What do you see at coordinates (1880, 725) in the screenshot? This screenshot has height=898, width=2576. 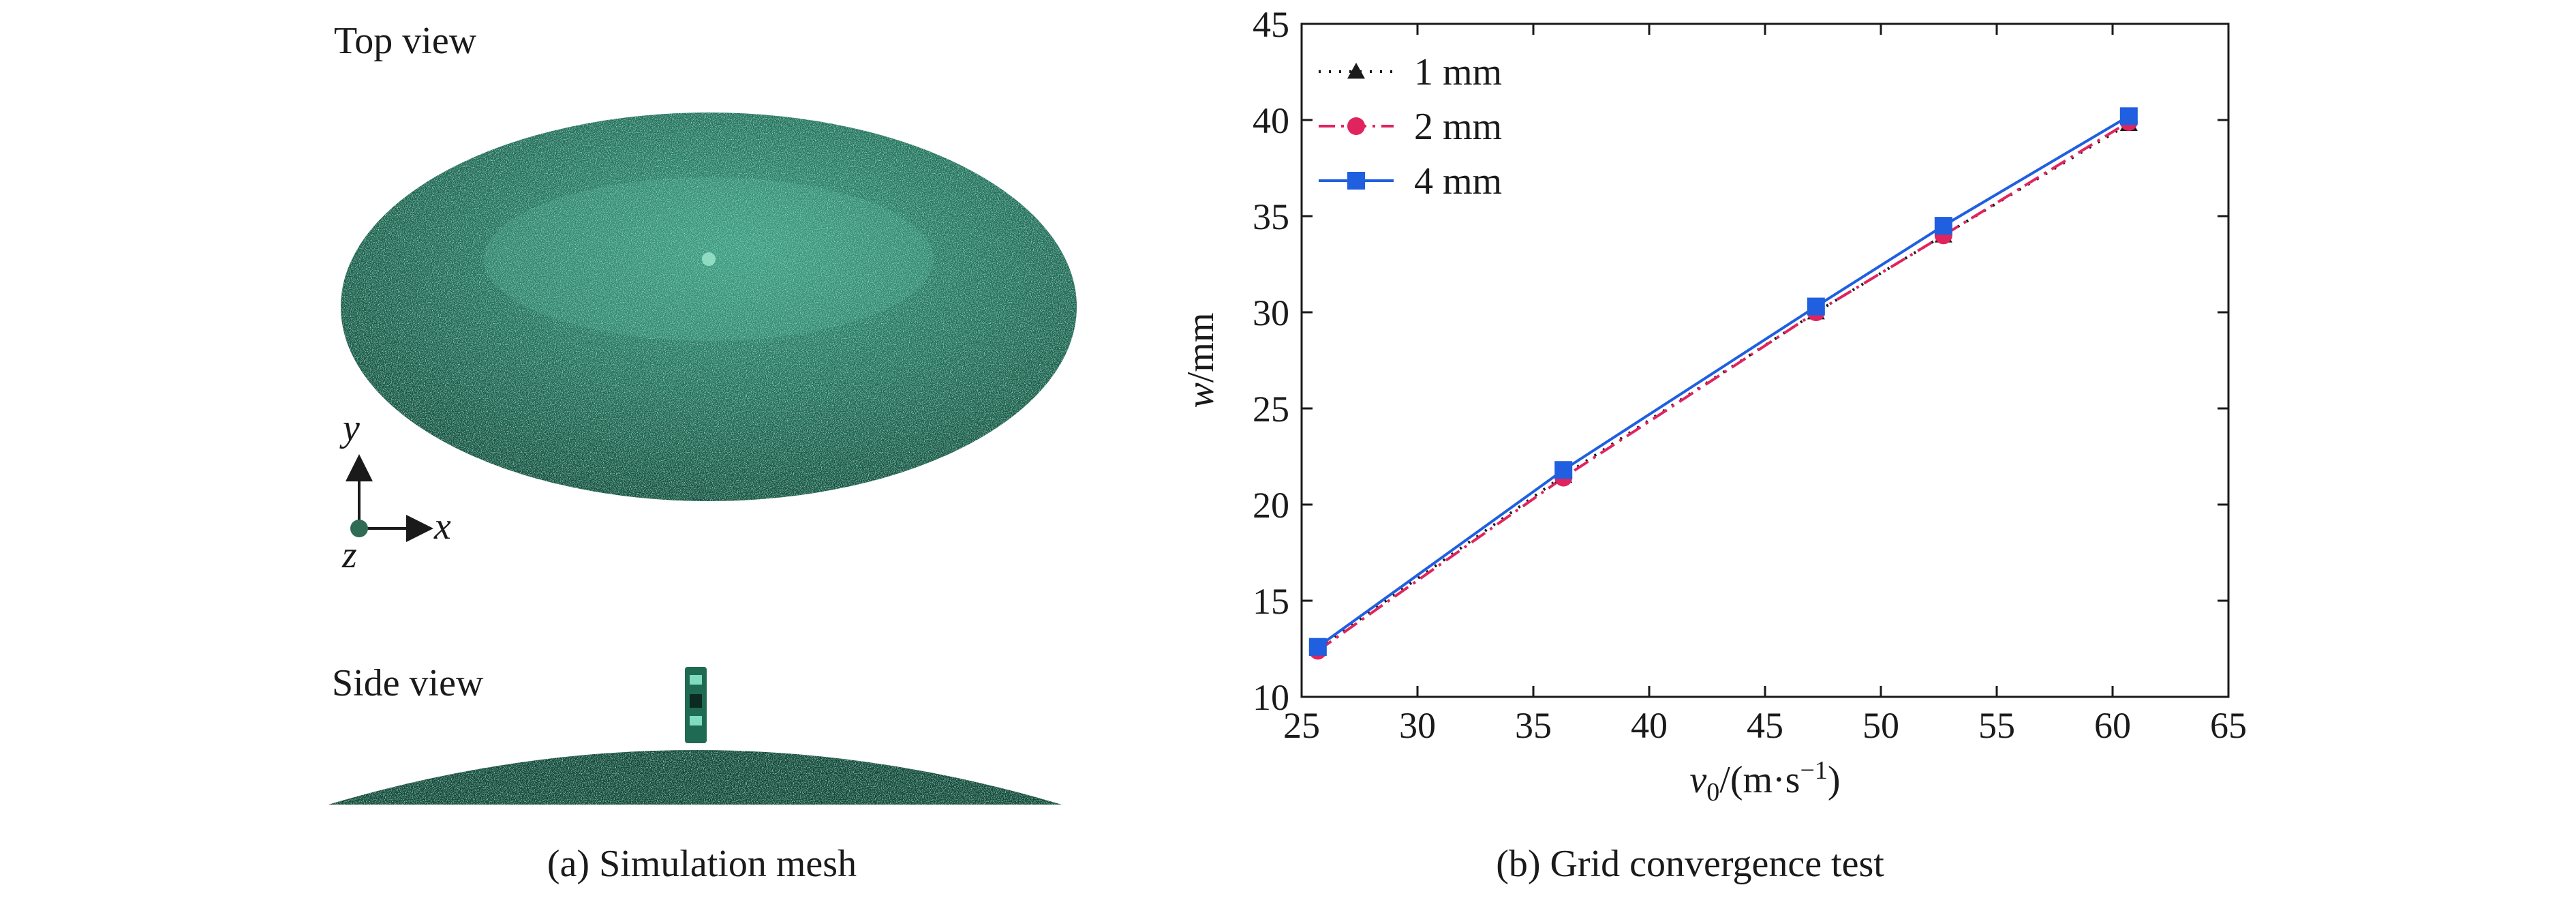 I see `x-tick-label: 50` at bounding box center [1880, 725].